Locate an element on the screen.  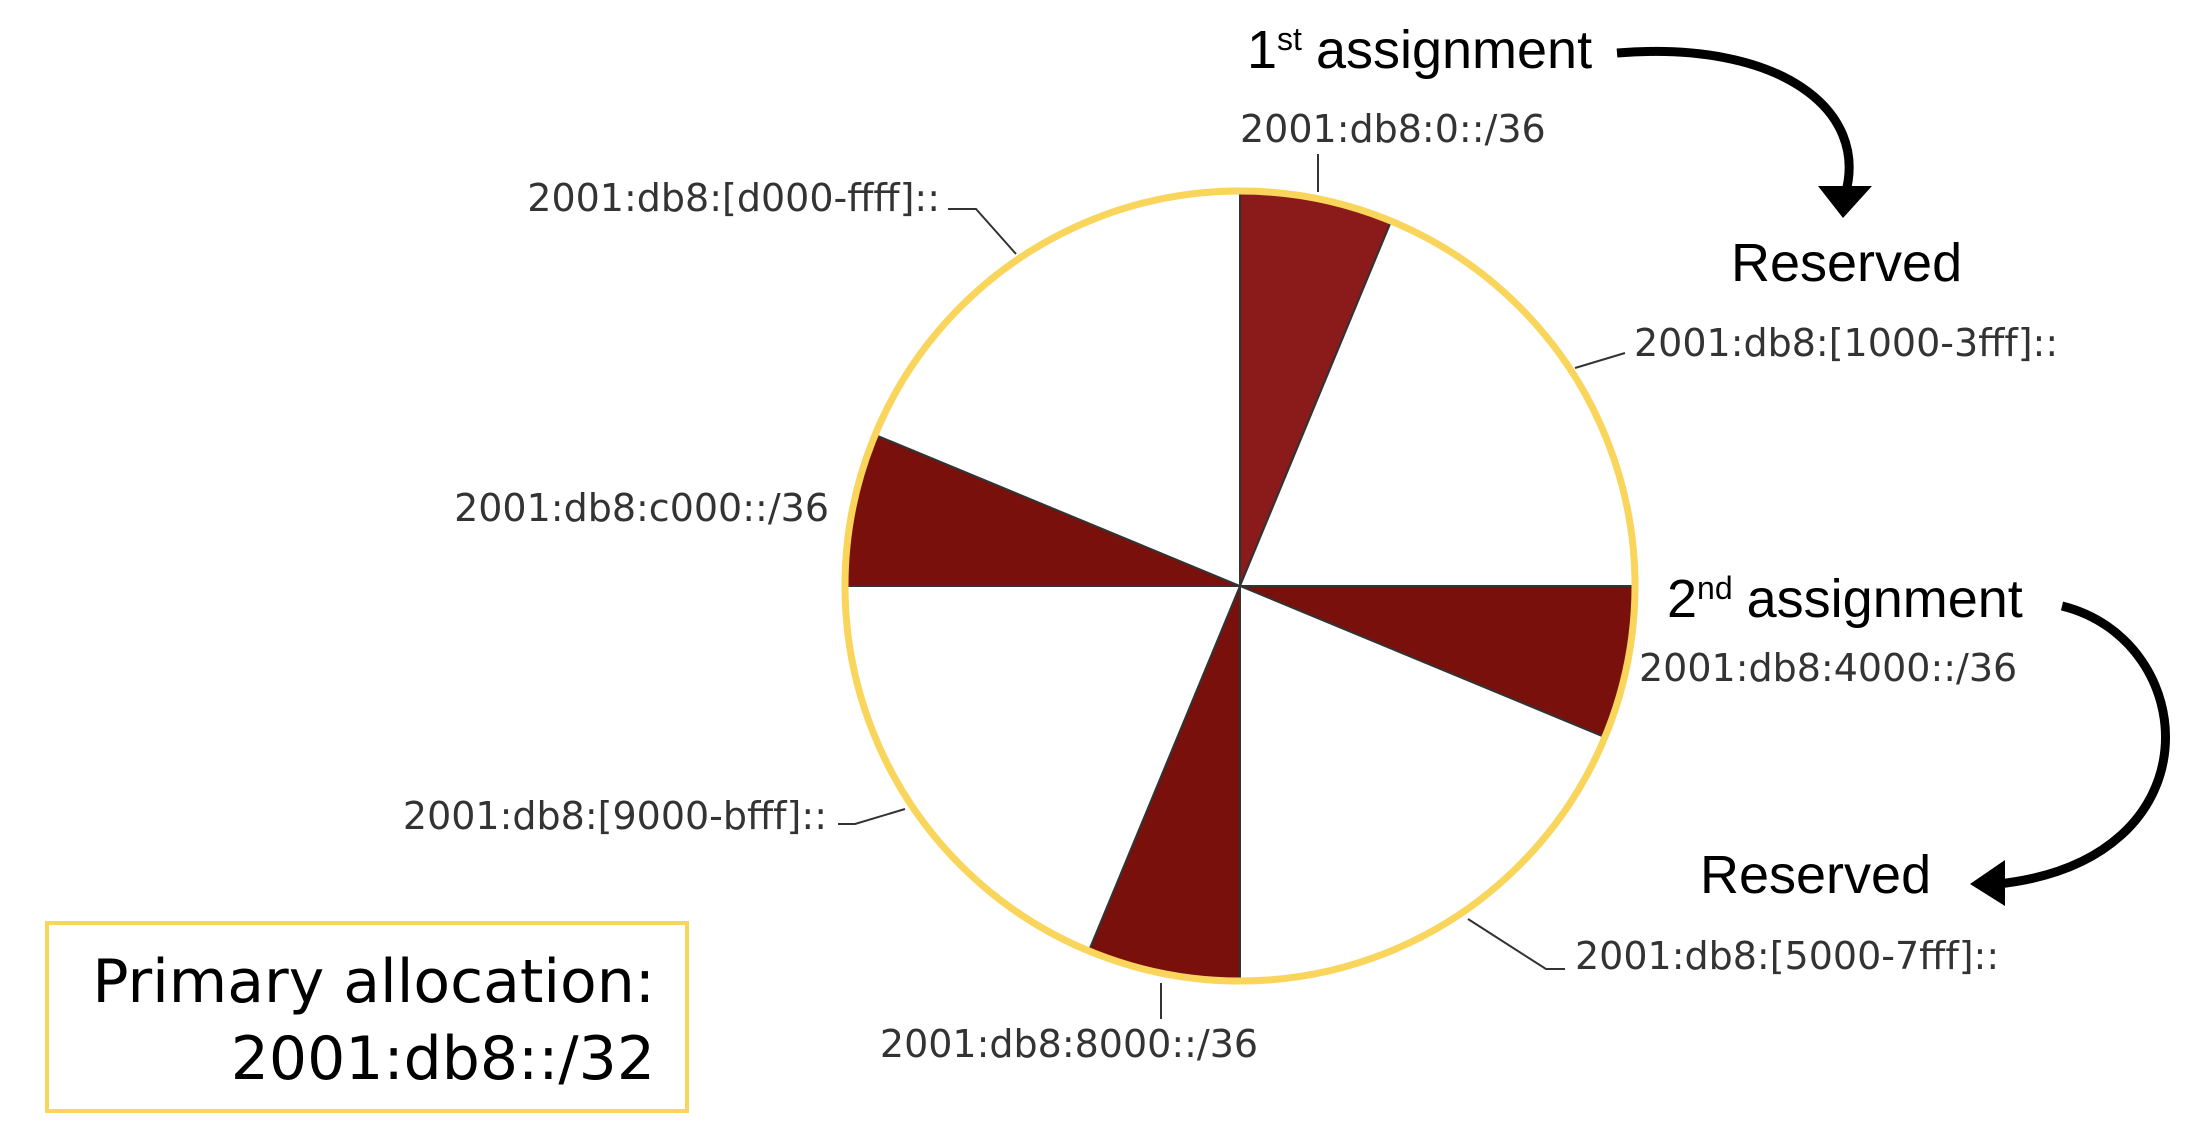
block-label: 2001:db8:4000::/36 is located at coordinates (1828, 668).